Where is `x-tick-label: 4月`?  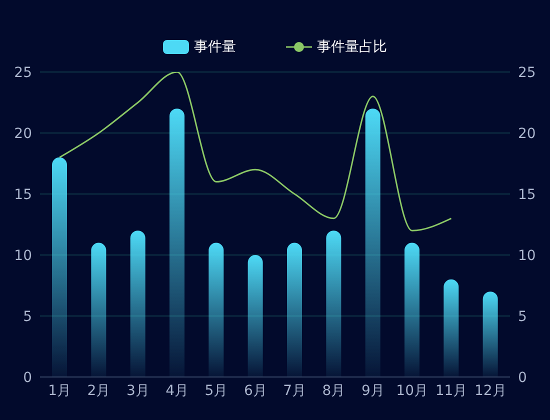 x-tick-label: 4月 is located at coordinates (177, 390).